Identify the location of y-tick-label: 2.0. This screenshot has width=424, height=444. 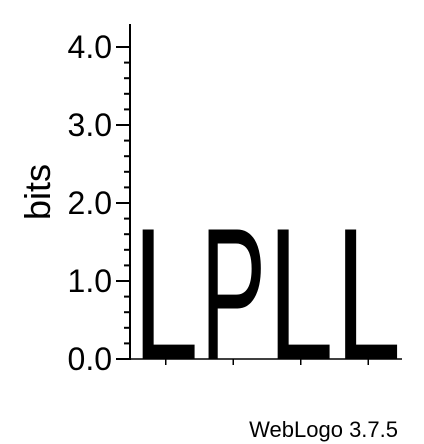
(90, 203).